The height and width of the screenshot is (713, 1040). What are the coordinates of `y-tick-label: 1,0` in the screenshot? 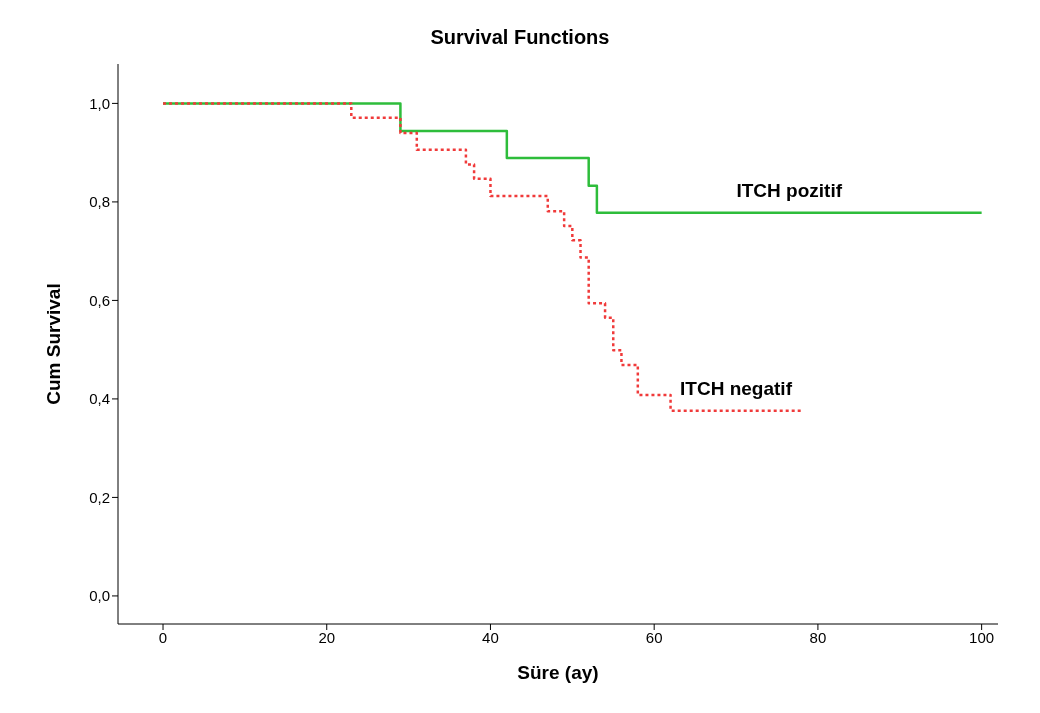 It's located at (99, 103).